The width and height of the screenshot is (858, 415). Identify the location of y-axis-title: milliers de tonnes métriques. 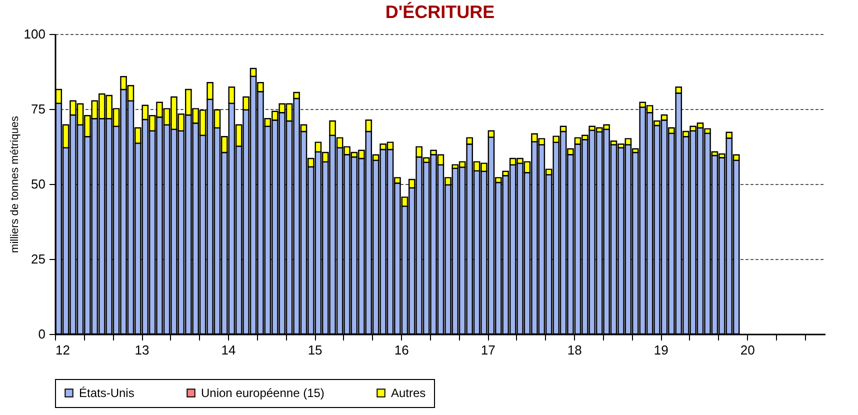
(14, 184).